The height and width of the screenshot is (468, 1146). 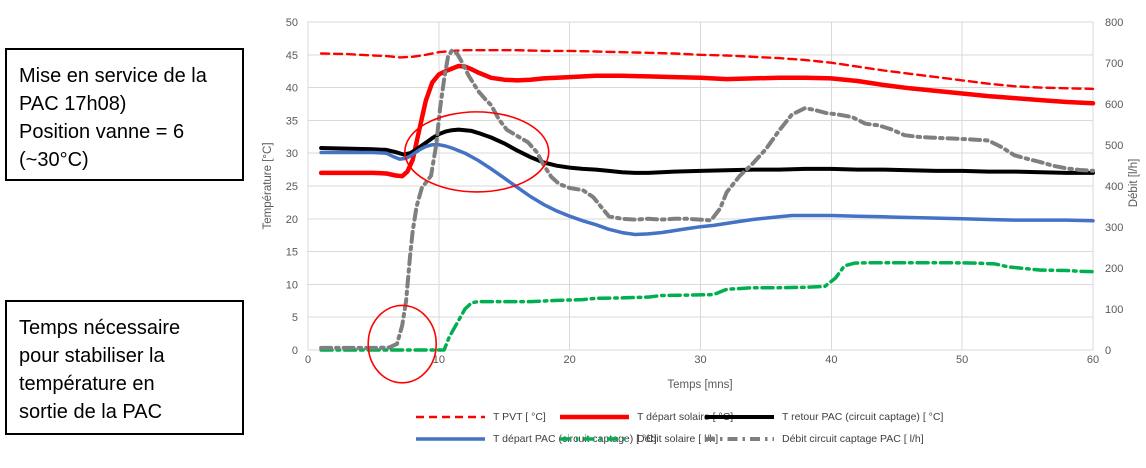 I want to click on legend-label: T départ PAC (circuit captage) [ °C], so click(x=575, y=439).